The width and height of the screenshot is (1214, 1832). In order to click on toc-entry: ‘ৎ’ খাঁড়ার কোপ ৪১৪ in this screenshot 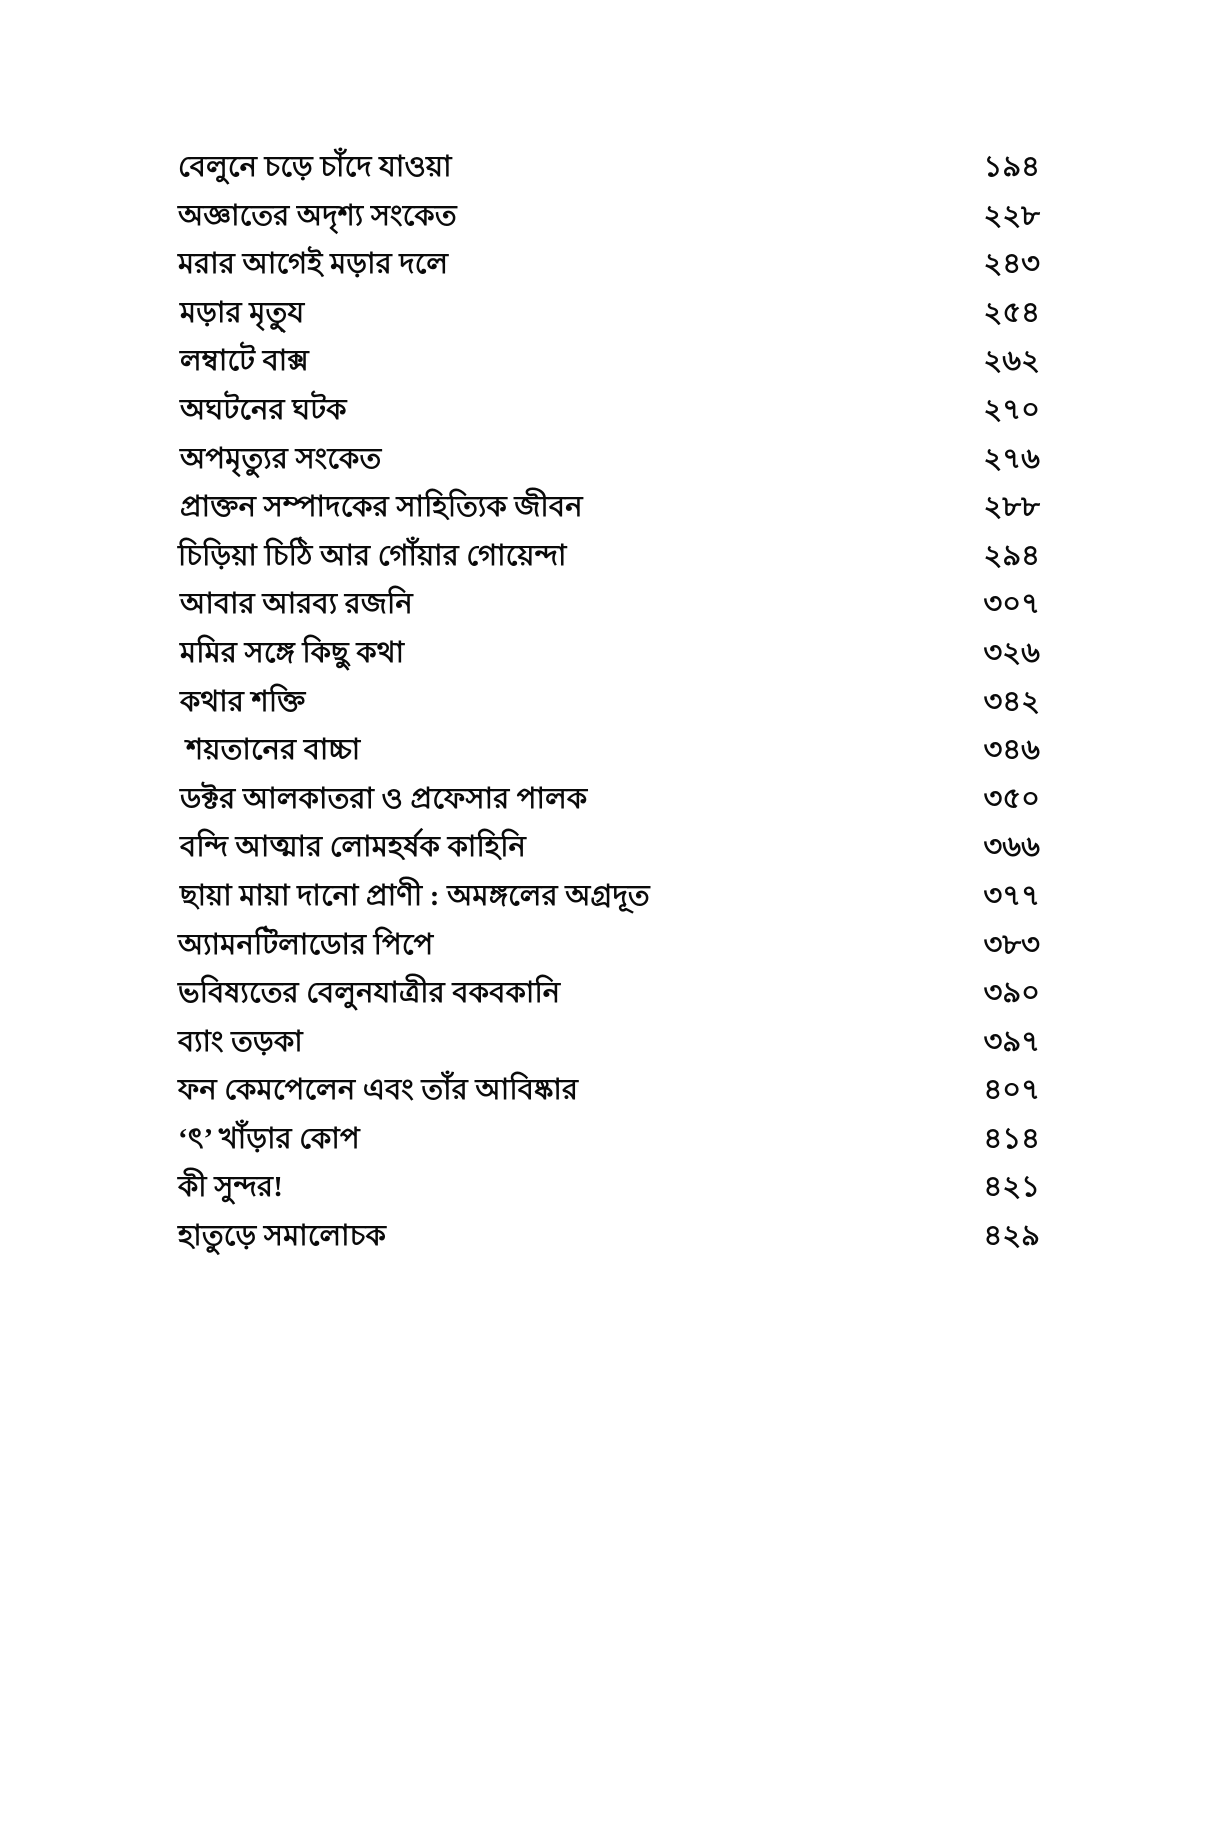, I will do `click(609, 1147)`.